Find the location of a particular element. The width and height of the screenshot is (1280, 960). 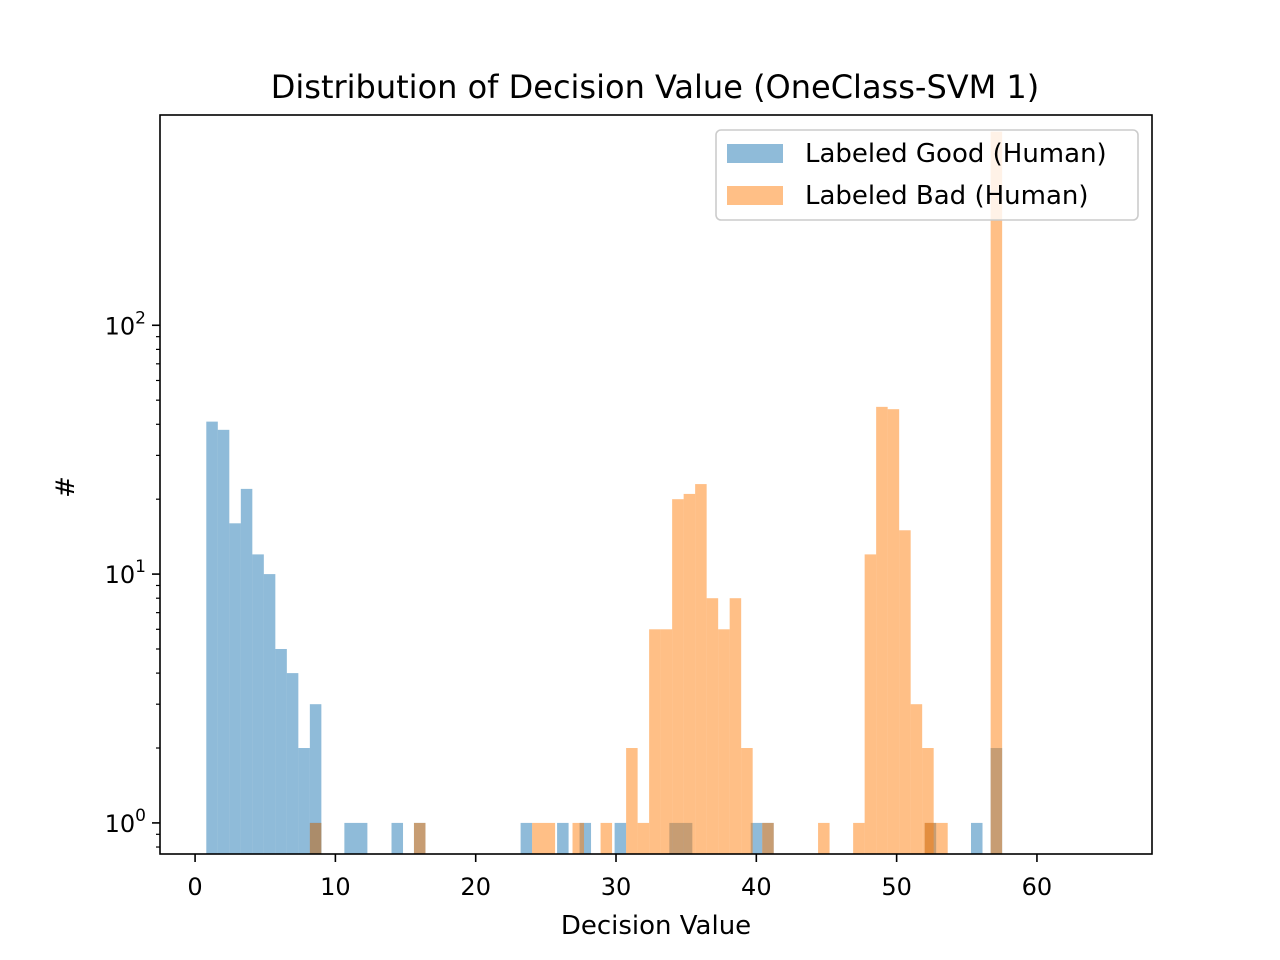

y-tick-label: 10⁰ is located at coordinates (125, 822).